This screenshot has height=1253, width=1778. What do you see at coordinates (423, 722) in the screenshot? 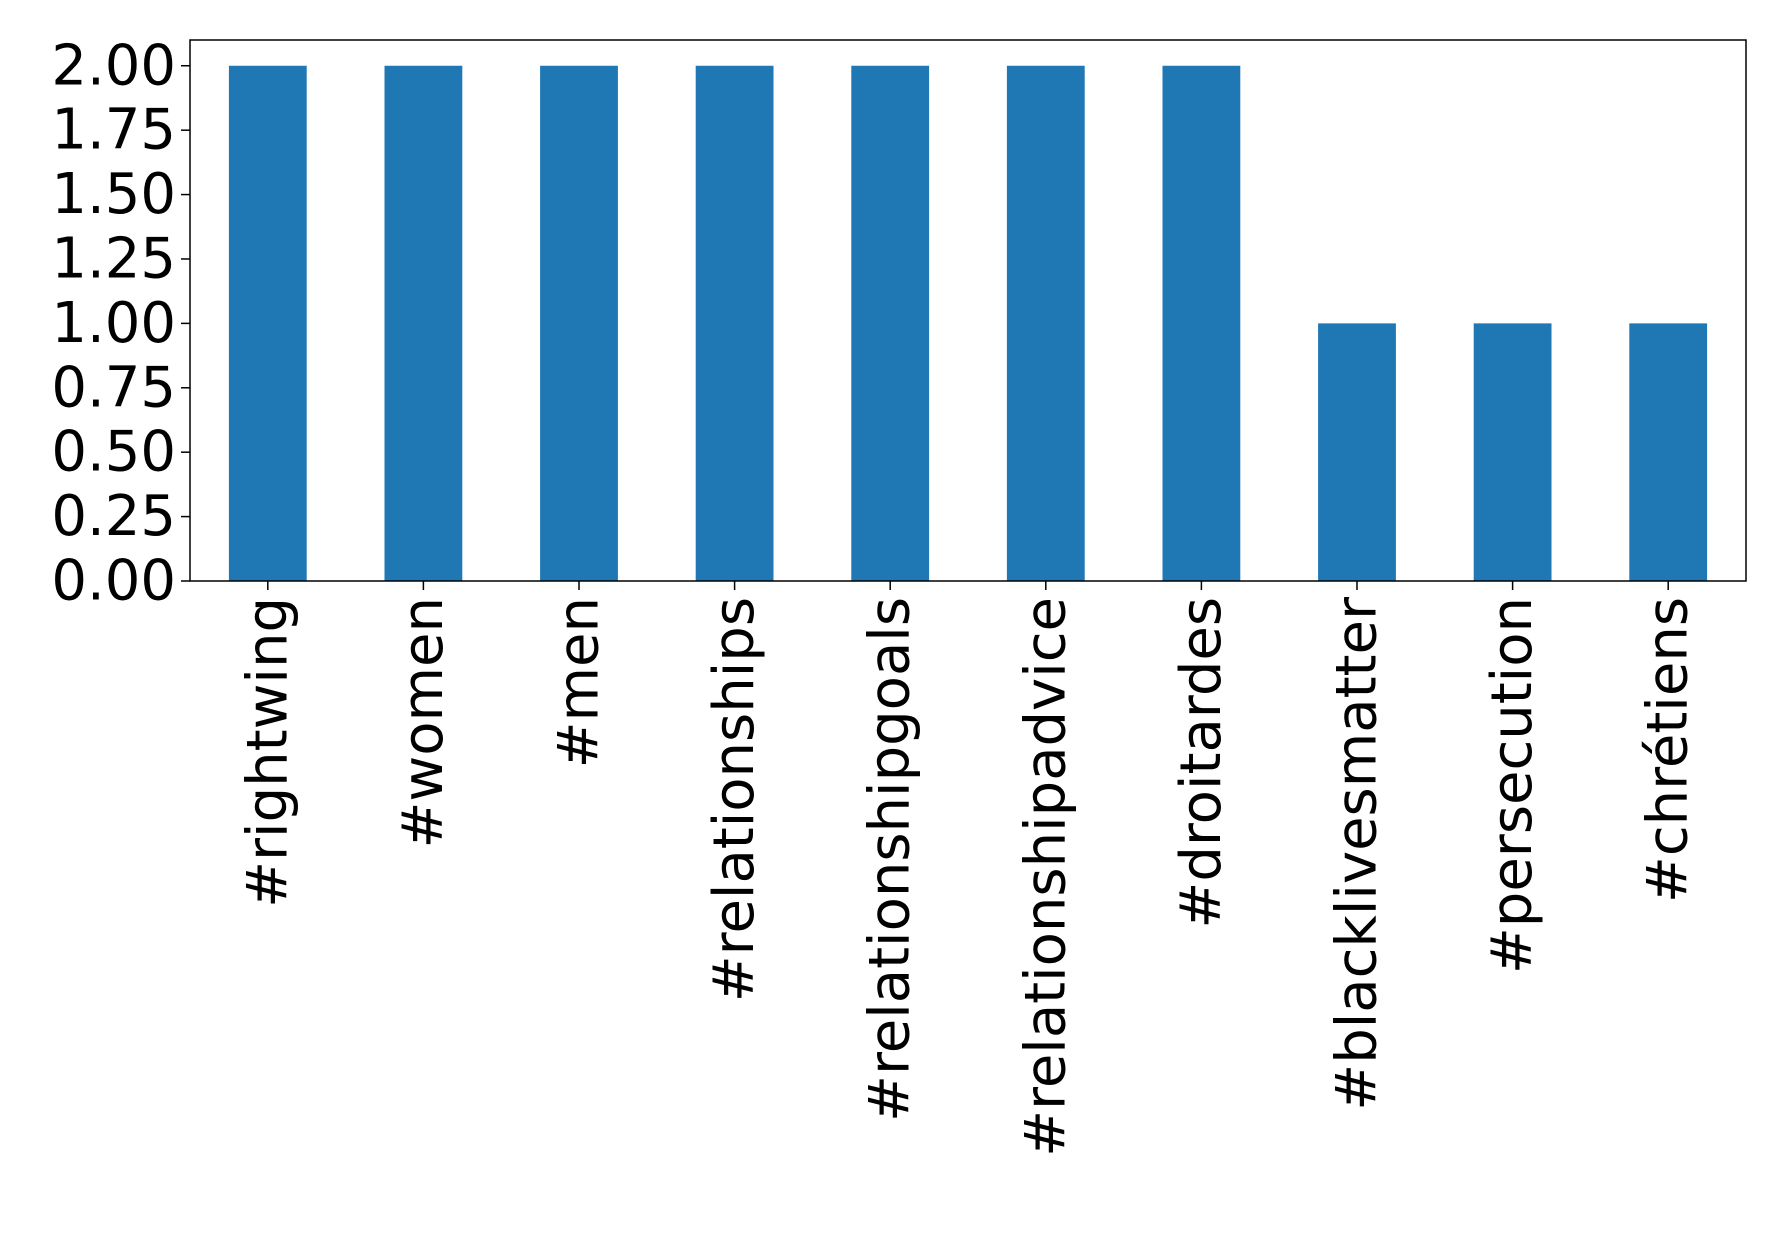
I see `x-tick-label: #women` at bounding box center [423, 722].